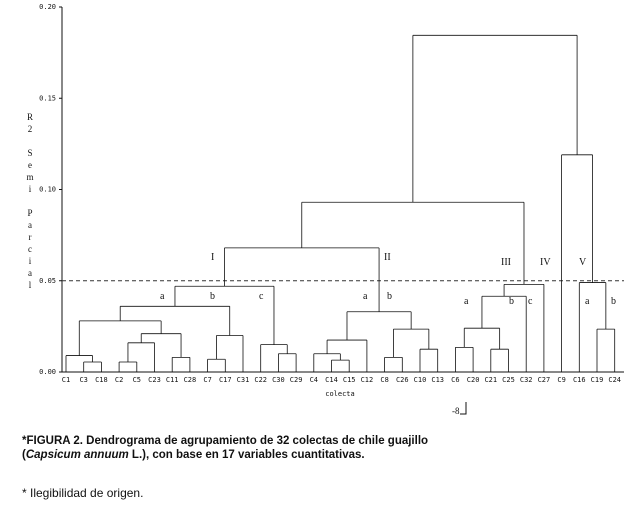 This screenshot has width=627, height=508. What do you see at coordinates (54, 441) in the screenshot?
I see `caption-label: FIGURA 2.` at bounding box center [54, 441].